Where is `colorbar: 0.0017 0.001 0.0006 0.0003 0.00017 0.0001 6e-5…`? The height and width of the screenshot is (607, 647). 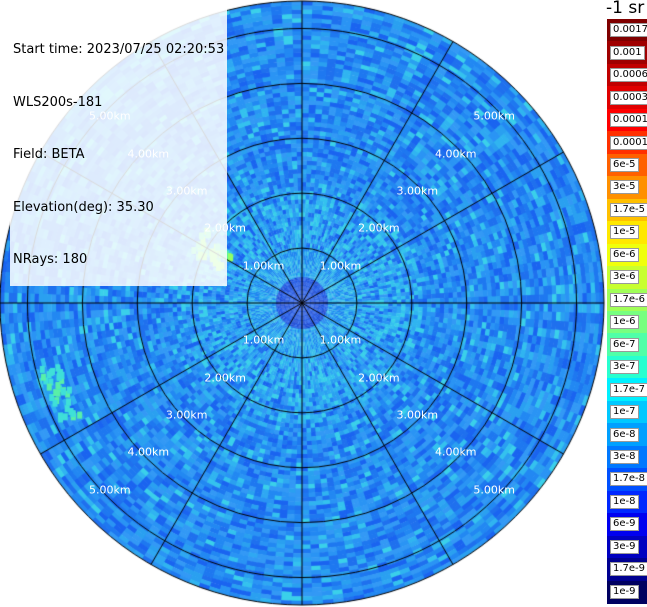
colorbar: 0.0017 0.001 0.0006 0.0003 0.00017 0.0001 6e-5… is located at coordinates (627, 311).